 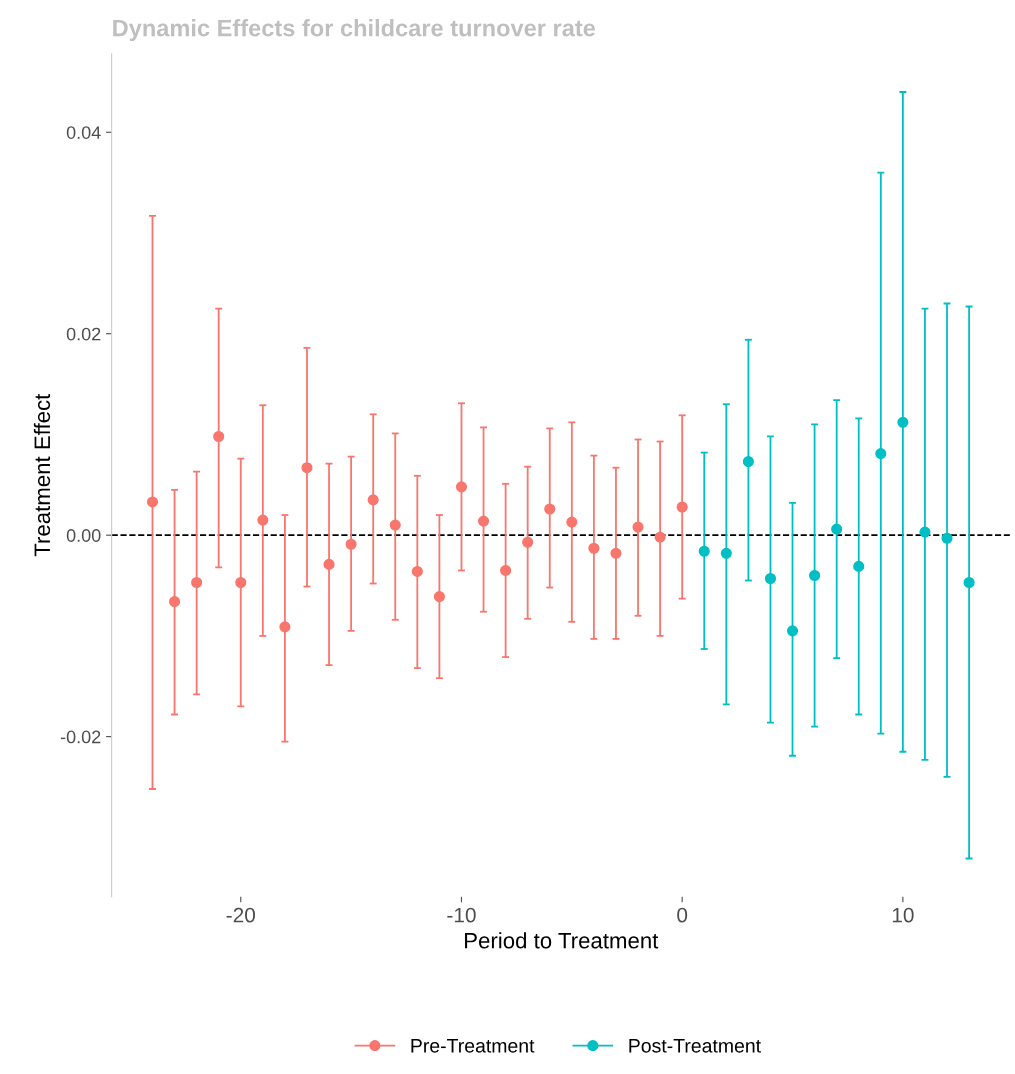 I want to click on x-tick-label: 10, so click(x=903, y=915).